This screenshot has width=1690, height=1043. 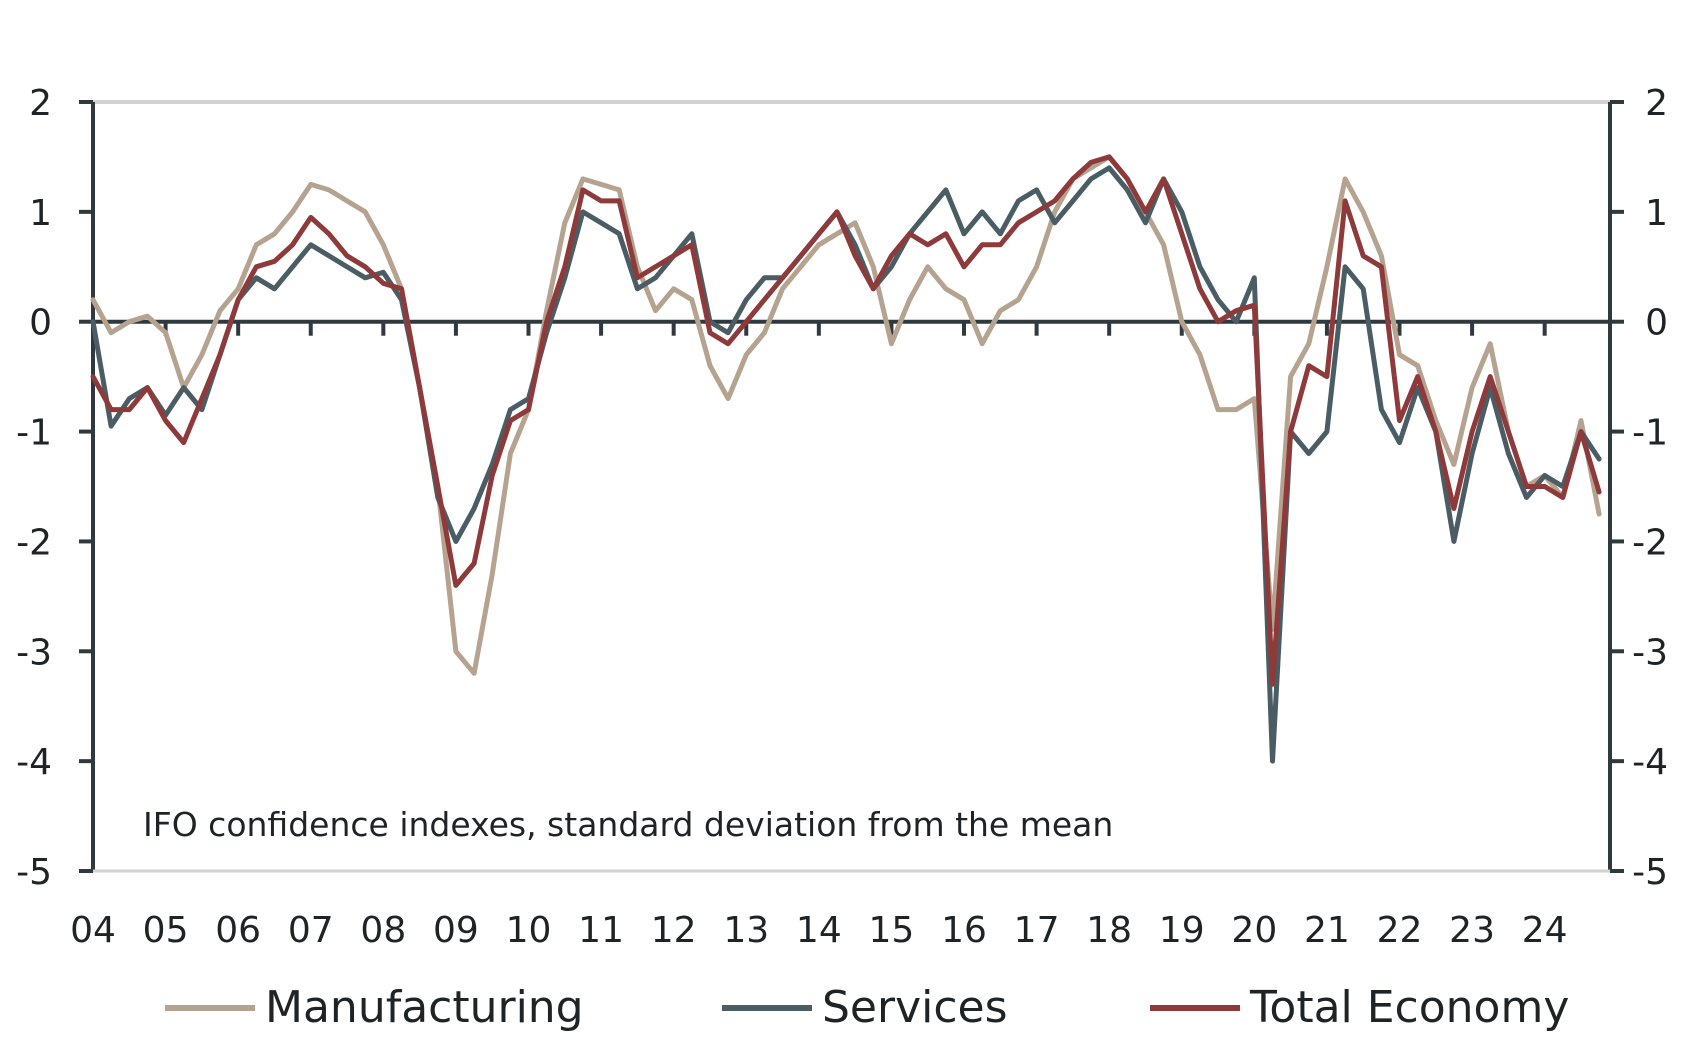 I want to click on legend: Manufacturing Services Total Economy, so click(x=867, y=1007).